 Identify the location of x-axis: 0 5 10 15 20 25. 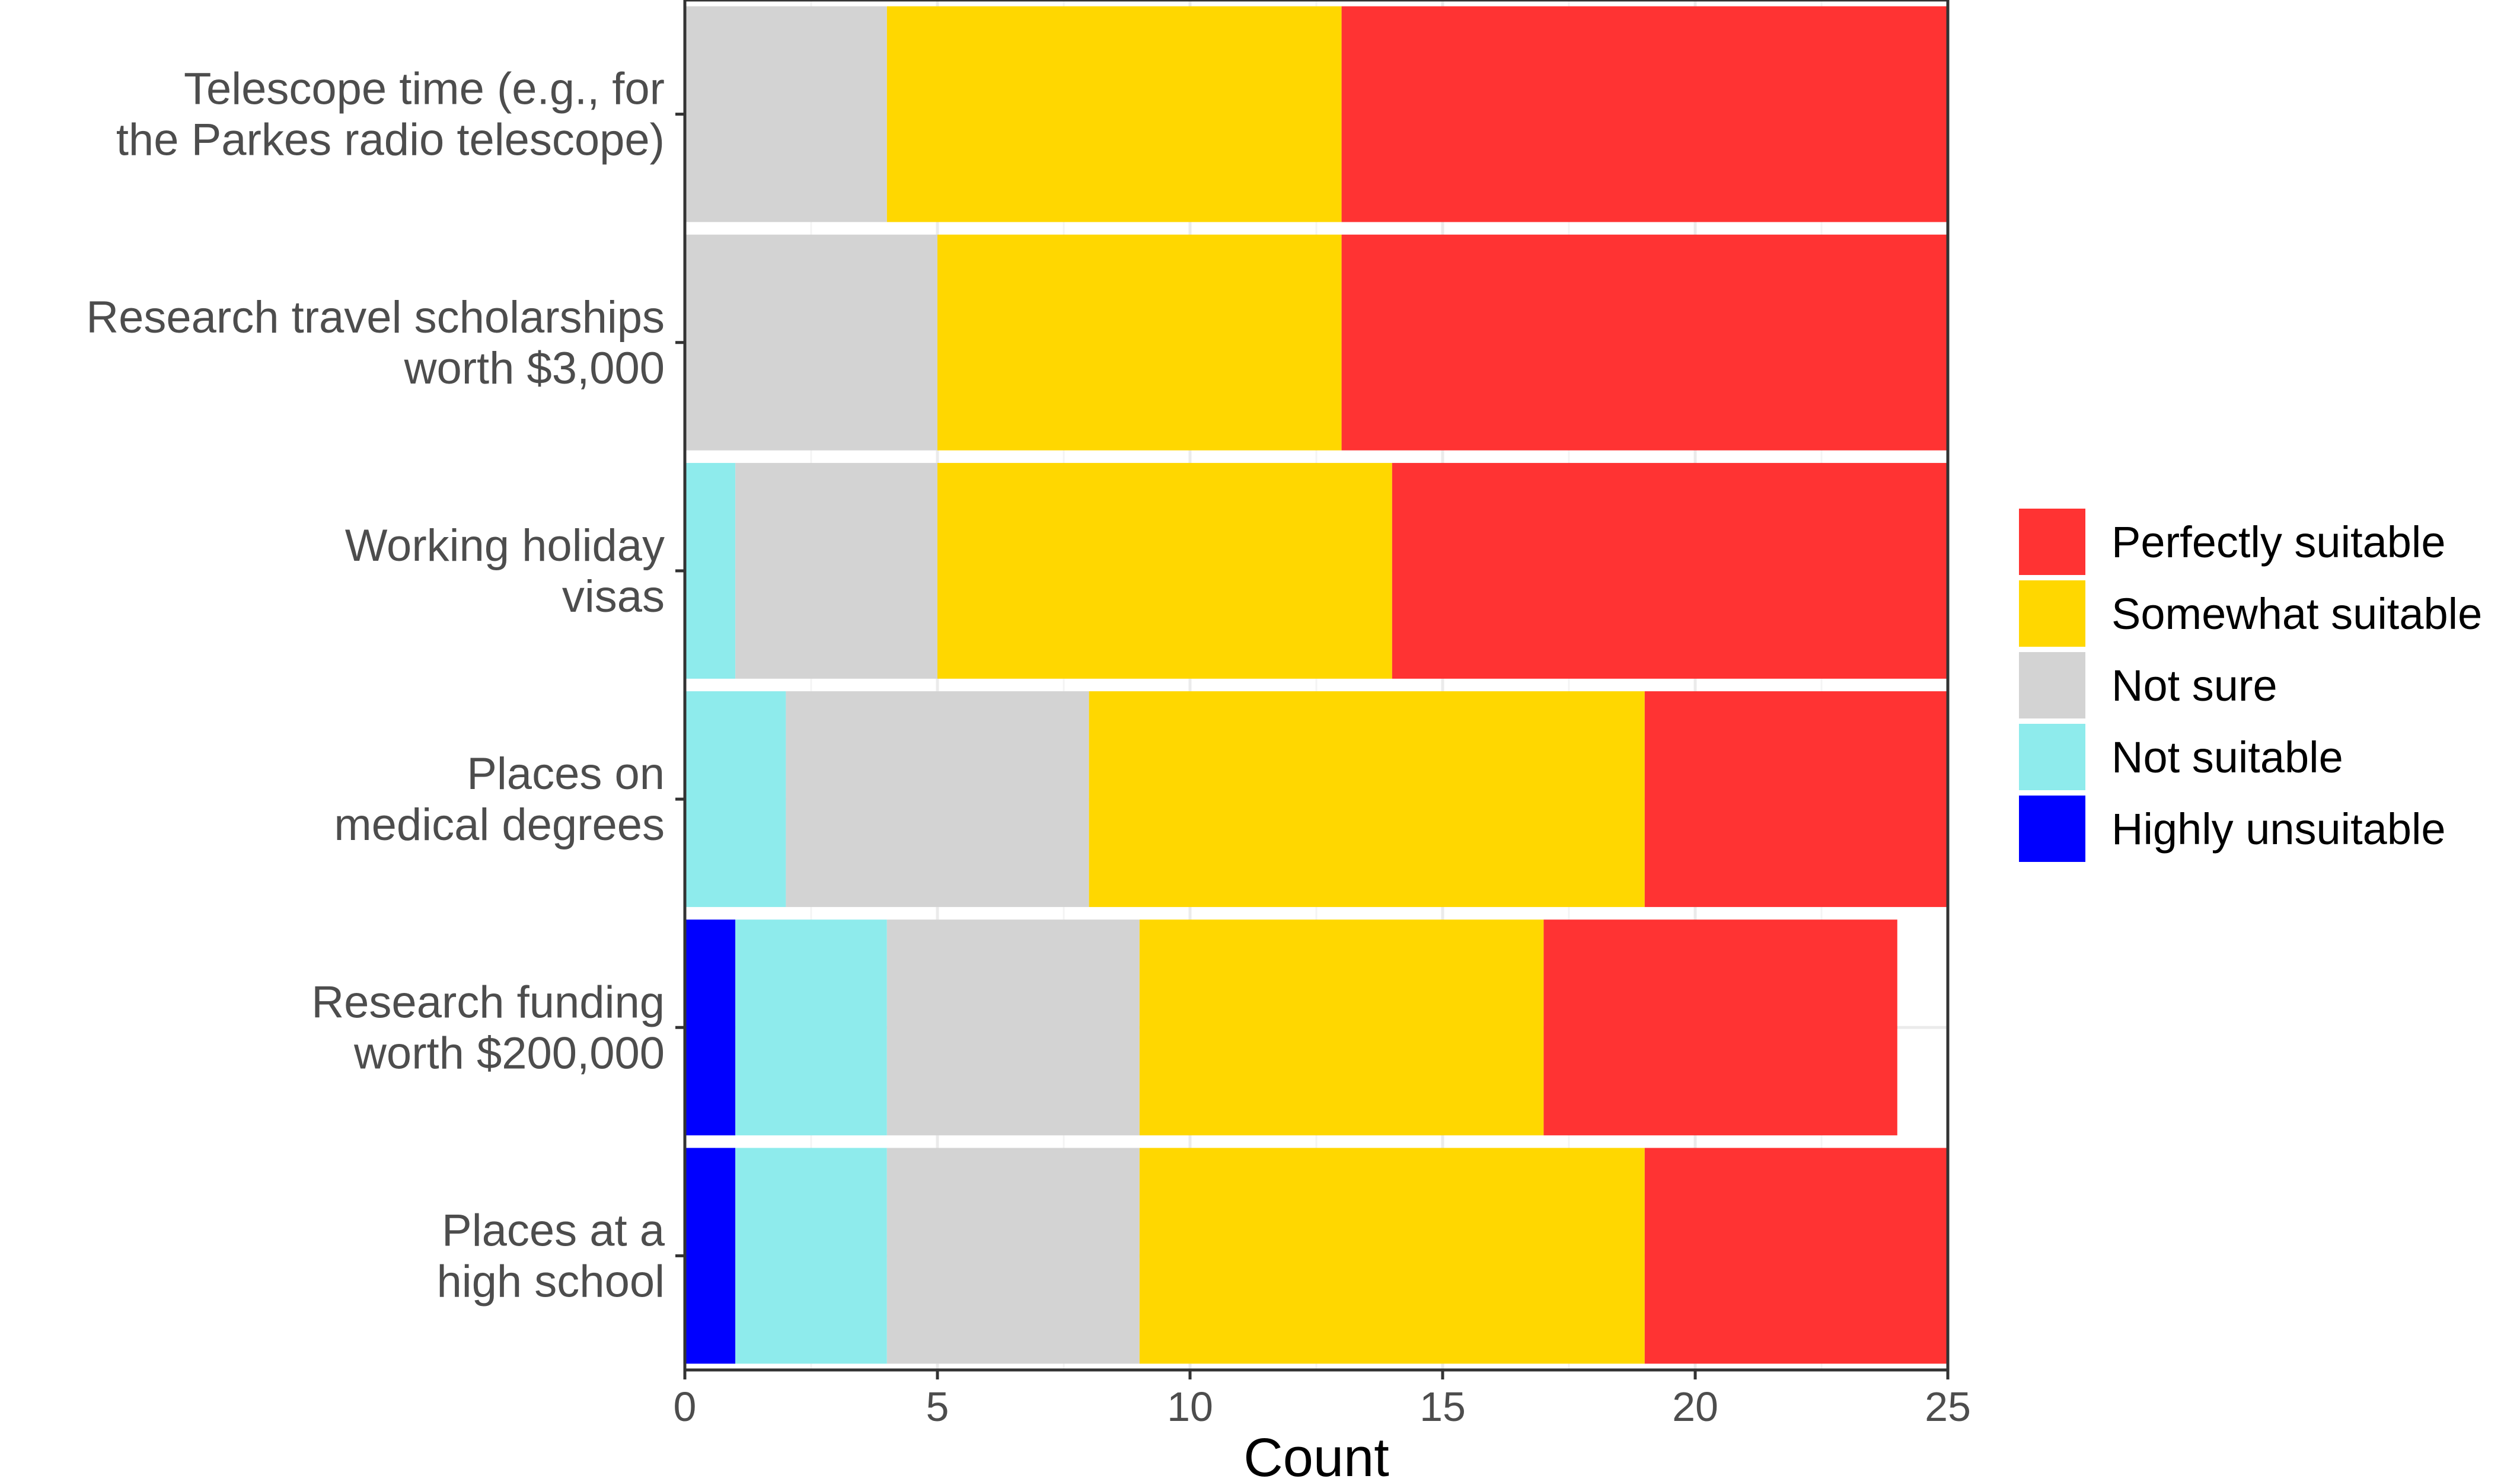
(1322, 1400).